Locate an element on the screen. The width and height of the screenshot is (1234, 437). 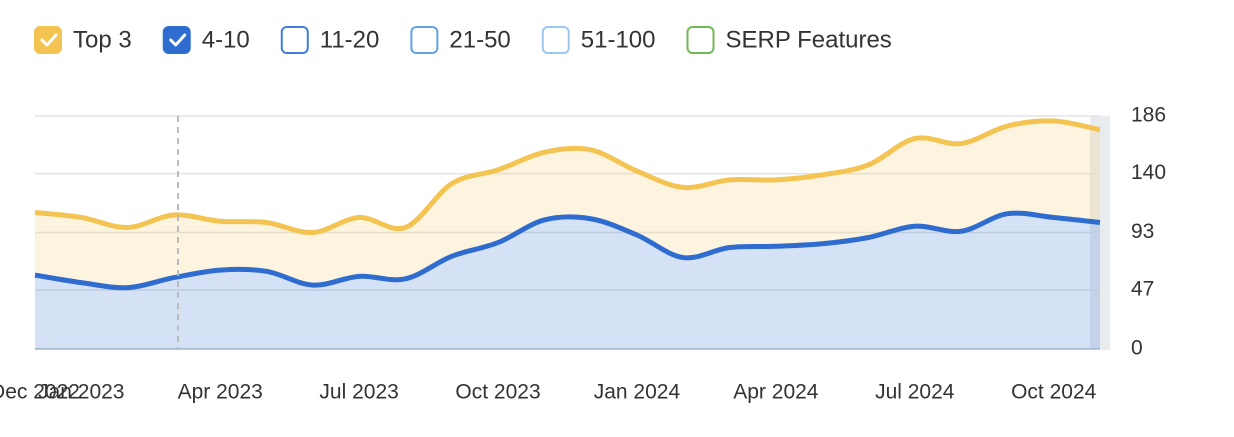
x-tick-label: Jul 2024 is located at coordinates (915, 392).